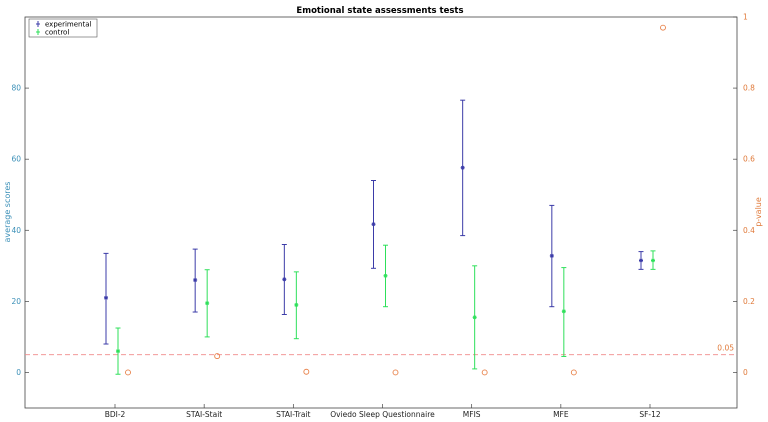 The image size is (768, 422). What do you see at coordinates (16, 159) in the screenshot?
I see `left-tick-label: 60` at bounding box center [16, 159].